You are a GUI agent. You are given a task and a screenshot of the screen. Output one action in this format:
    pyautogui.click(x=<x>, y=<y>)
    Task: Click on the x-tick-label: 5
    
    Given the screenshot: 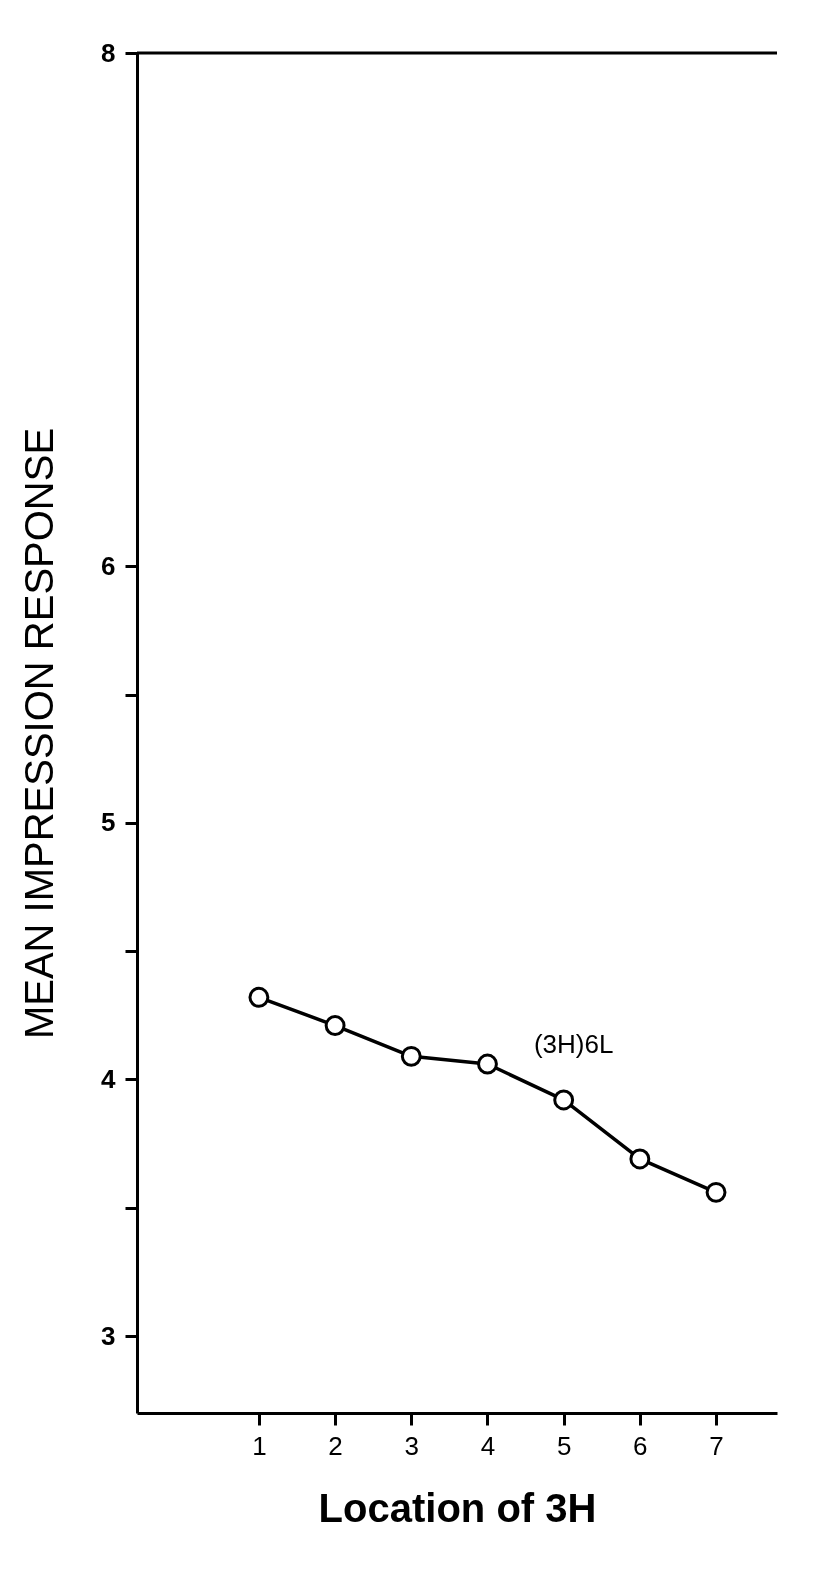 What is the action you would take?
    pyautogui.click(x=564, y=1445)
    